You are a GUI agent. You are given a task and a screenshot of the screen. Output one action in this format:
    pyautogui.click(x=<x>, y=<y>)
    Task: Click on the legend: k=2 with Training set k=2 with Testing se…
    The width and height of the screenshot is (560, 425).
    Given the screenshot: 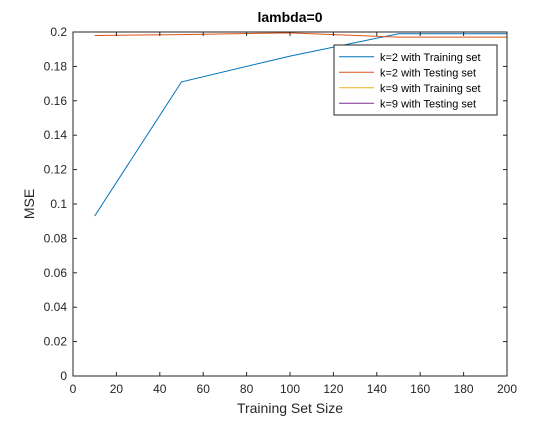 What is the action you would take?
    pyautogui.click(x=415, y=80)
    